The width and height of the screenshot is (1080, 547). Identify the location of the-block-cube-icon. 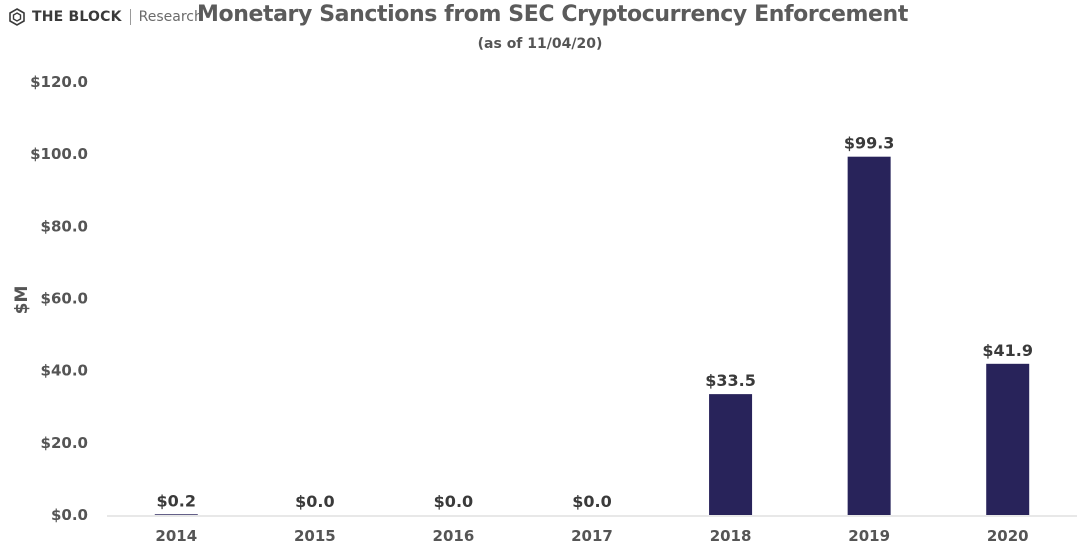
(17, 17).